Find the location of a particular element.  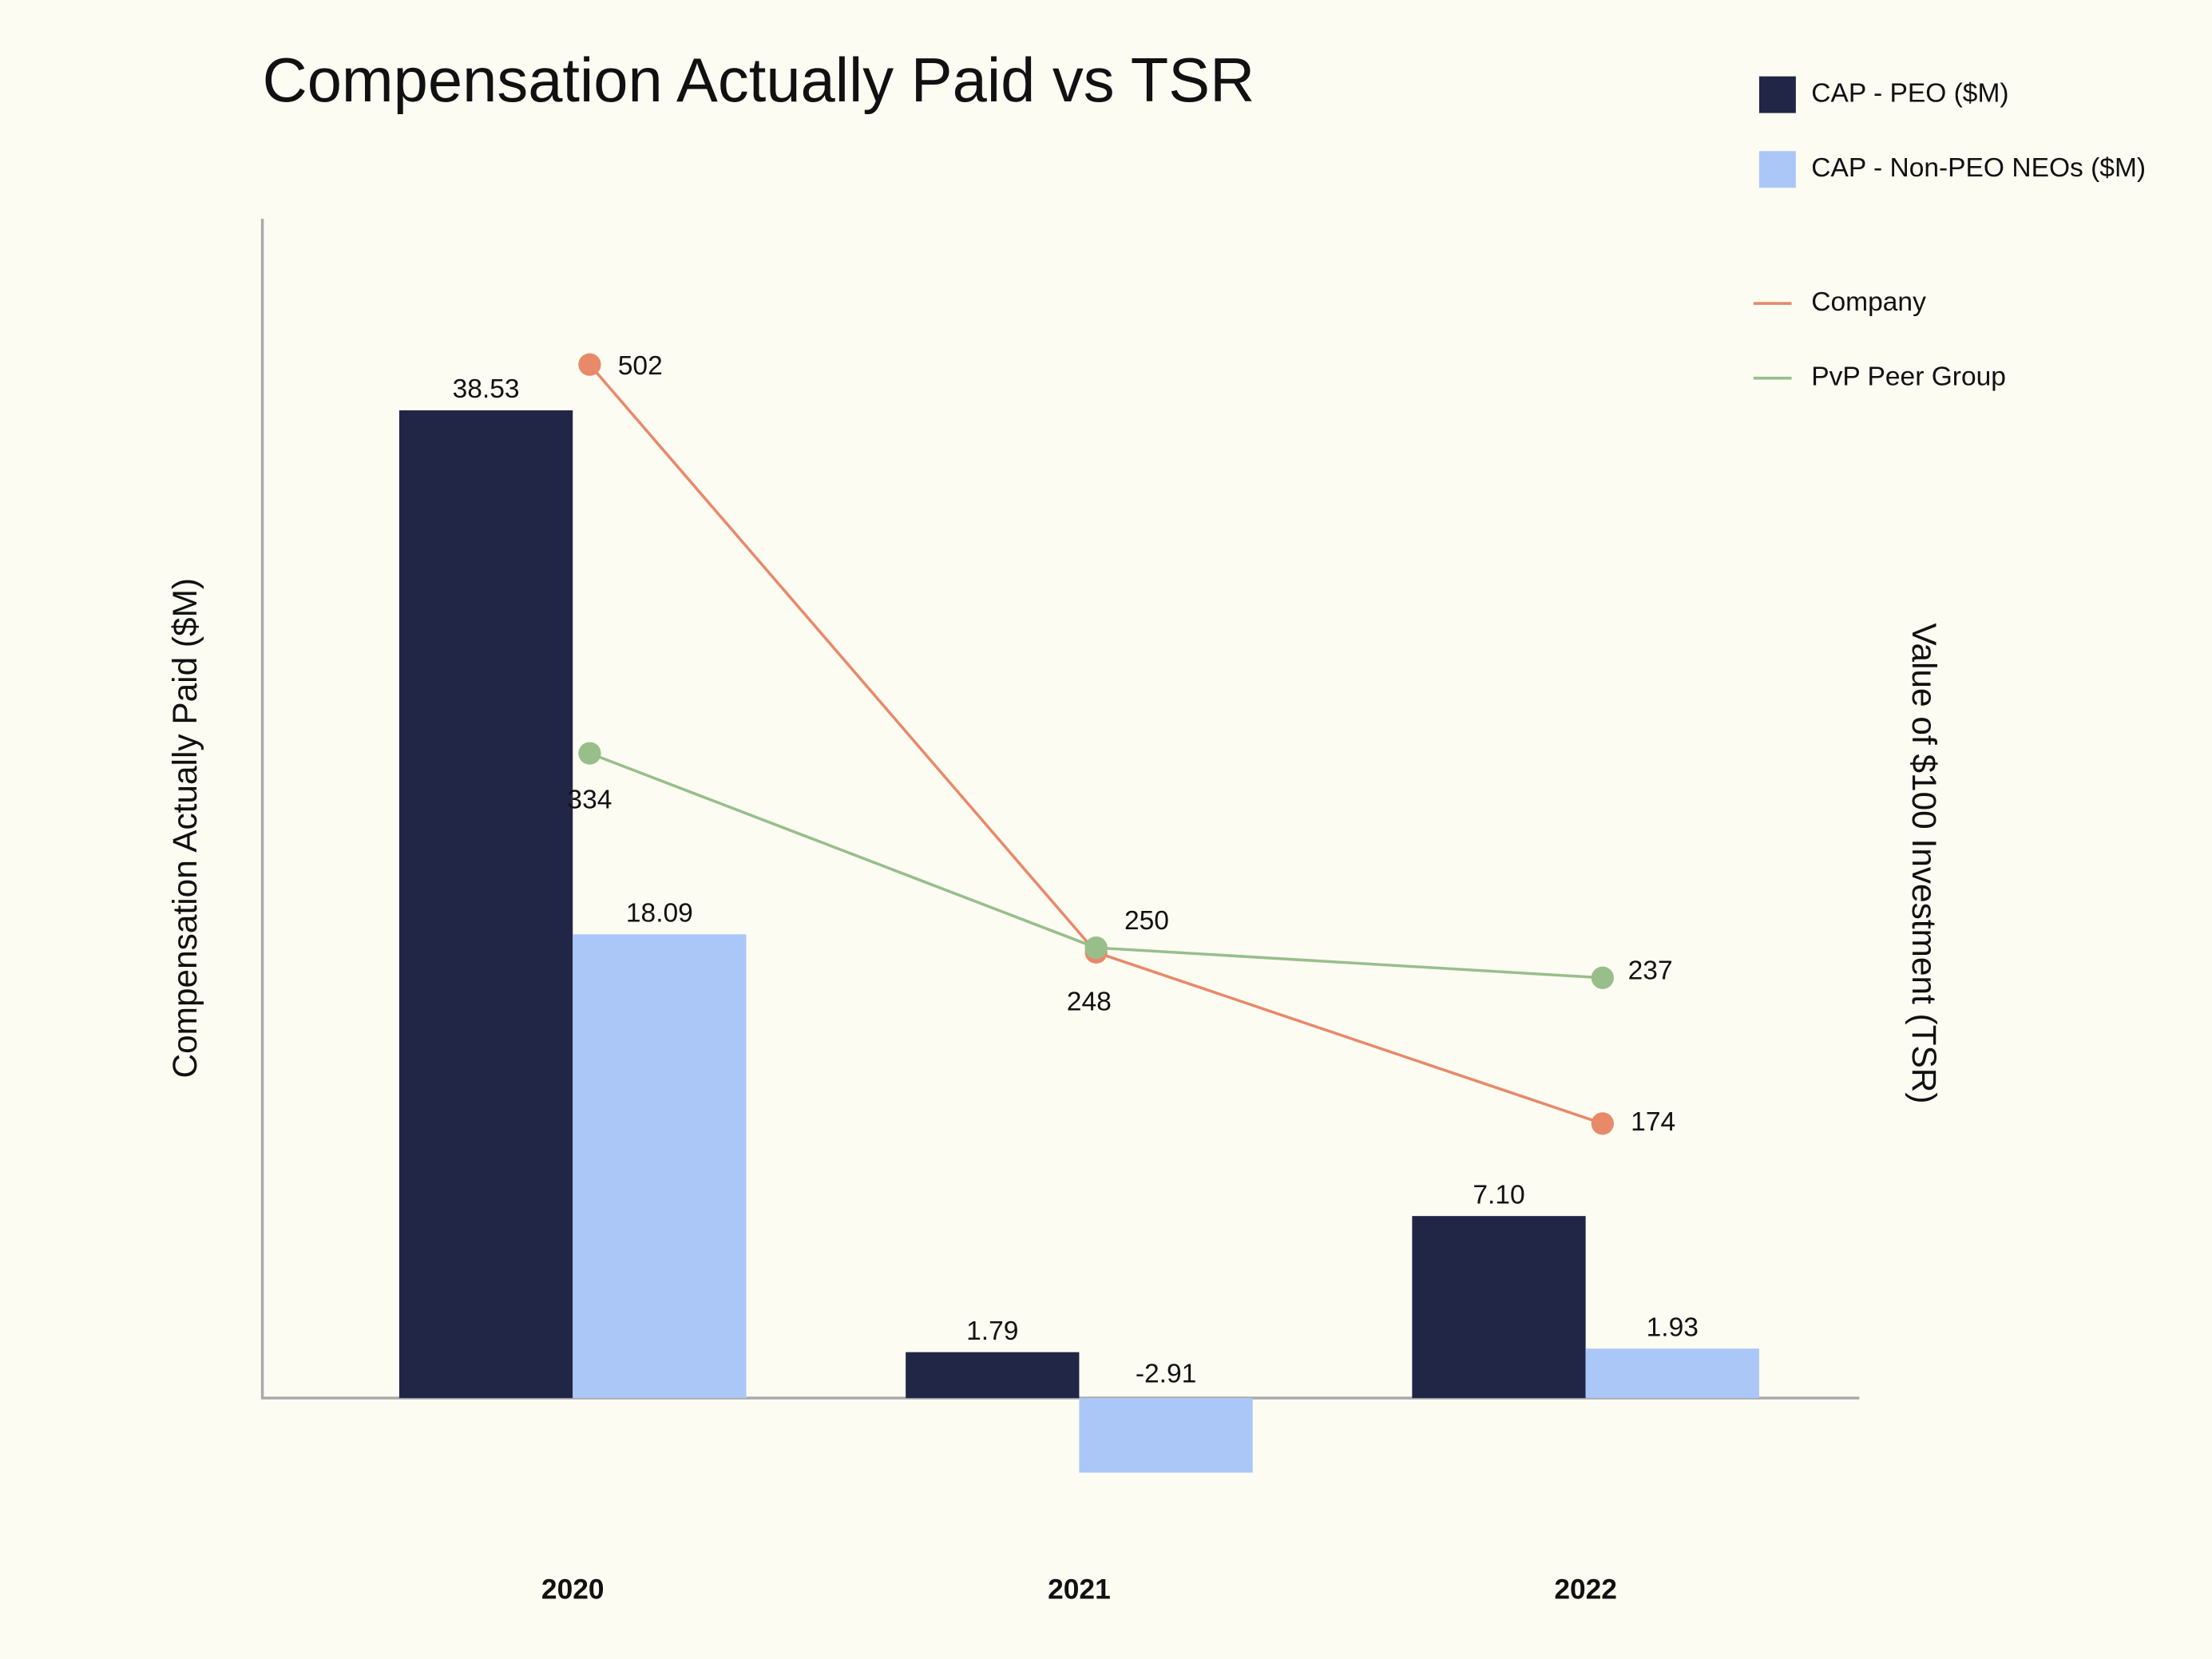

data-label: 237 is located at coordinates (1651, 971).